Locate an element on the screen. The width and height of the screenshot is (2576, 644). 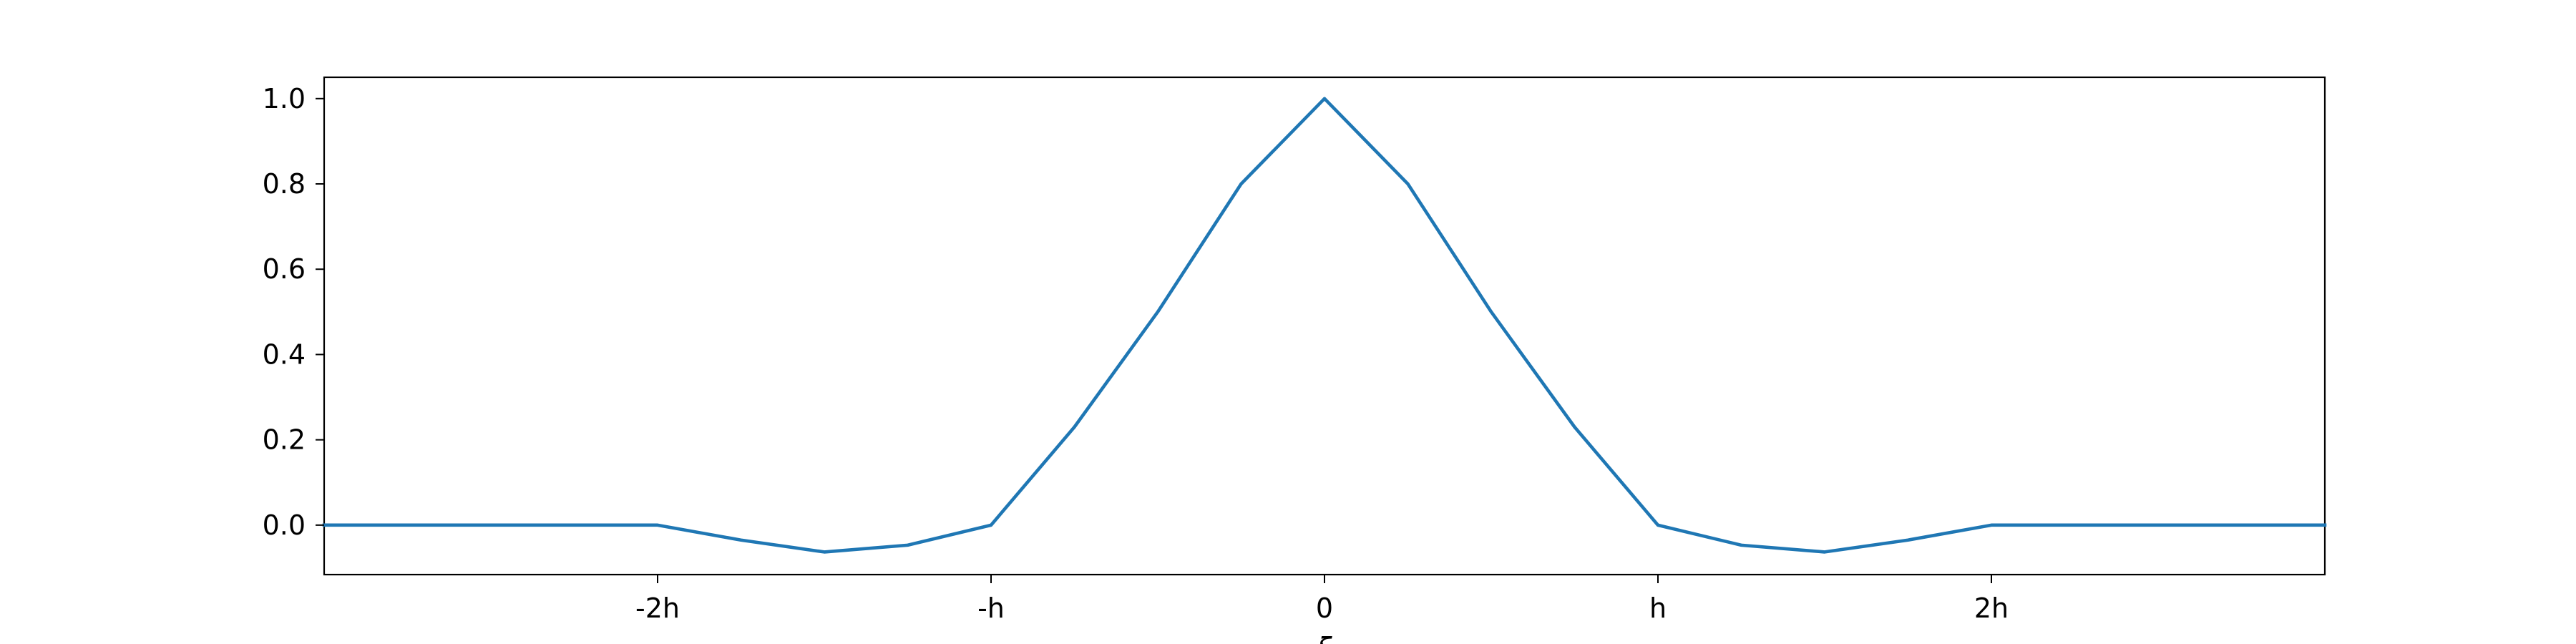
y-tick-label: 0.8 is located at coordinates (284, 184).